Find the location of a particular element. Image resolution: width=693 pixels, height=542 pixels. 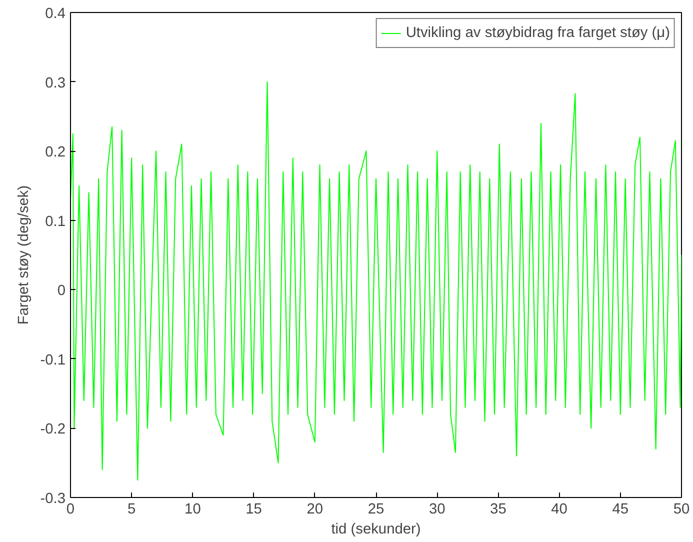

x-tick-label: 25 is located at coordinates (376, 510).